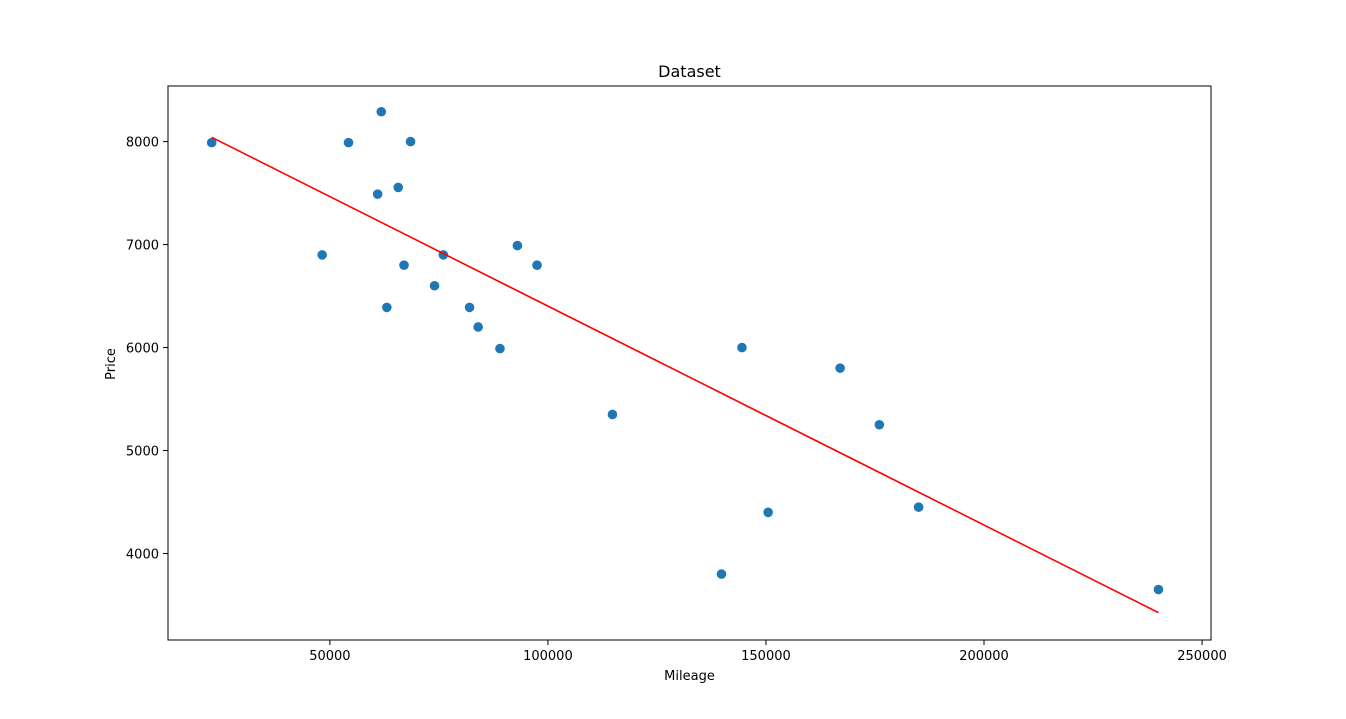 This screenshot has height=719, width=1346. What do you see at coordinates (1202, 656) in the screenshot?
I see `x-tick-label: 250000` at bounding box center [1202, 656].